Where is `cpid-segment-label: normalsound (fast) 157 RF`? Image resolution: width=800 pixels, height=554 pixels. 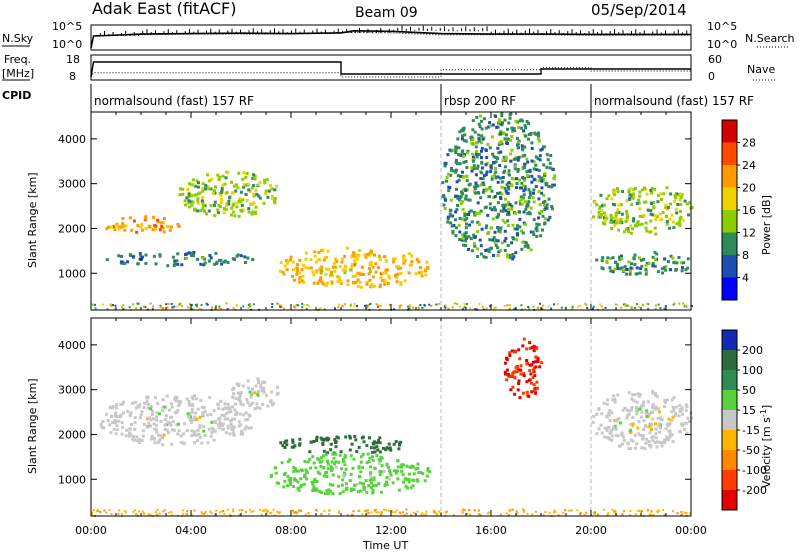
cpid-segment-label: normalsound (fast) 157 RF is located at coordinates (174, 101).